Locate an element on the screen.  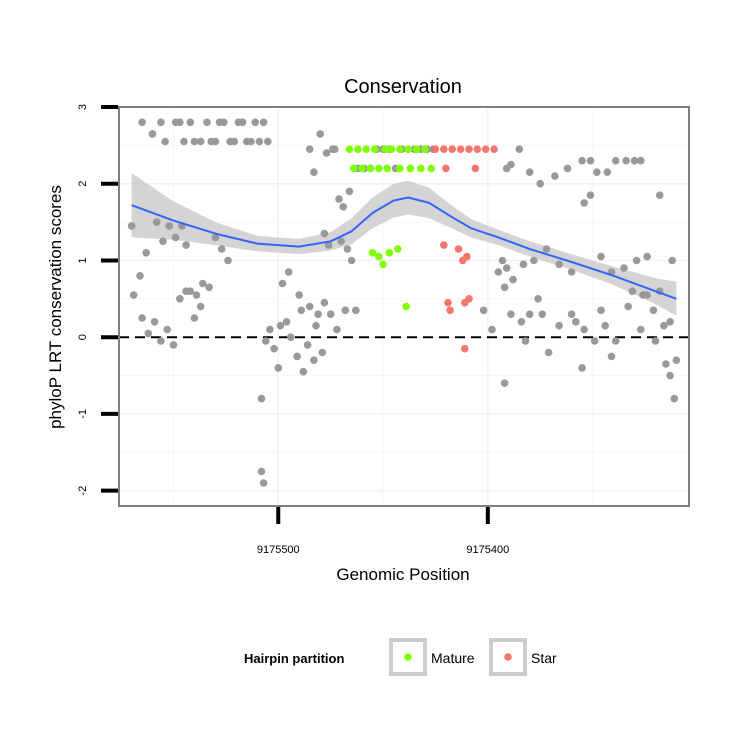
x-tick-label: 9175500 is located at coordinates (278, 550).